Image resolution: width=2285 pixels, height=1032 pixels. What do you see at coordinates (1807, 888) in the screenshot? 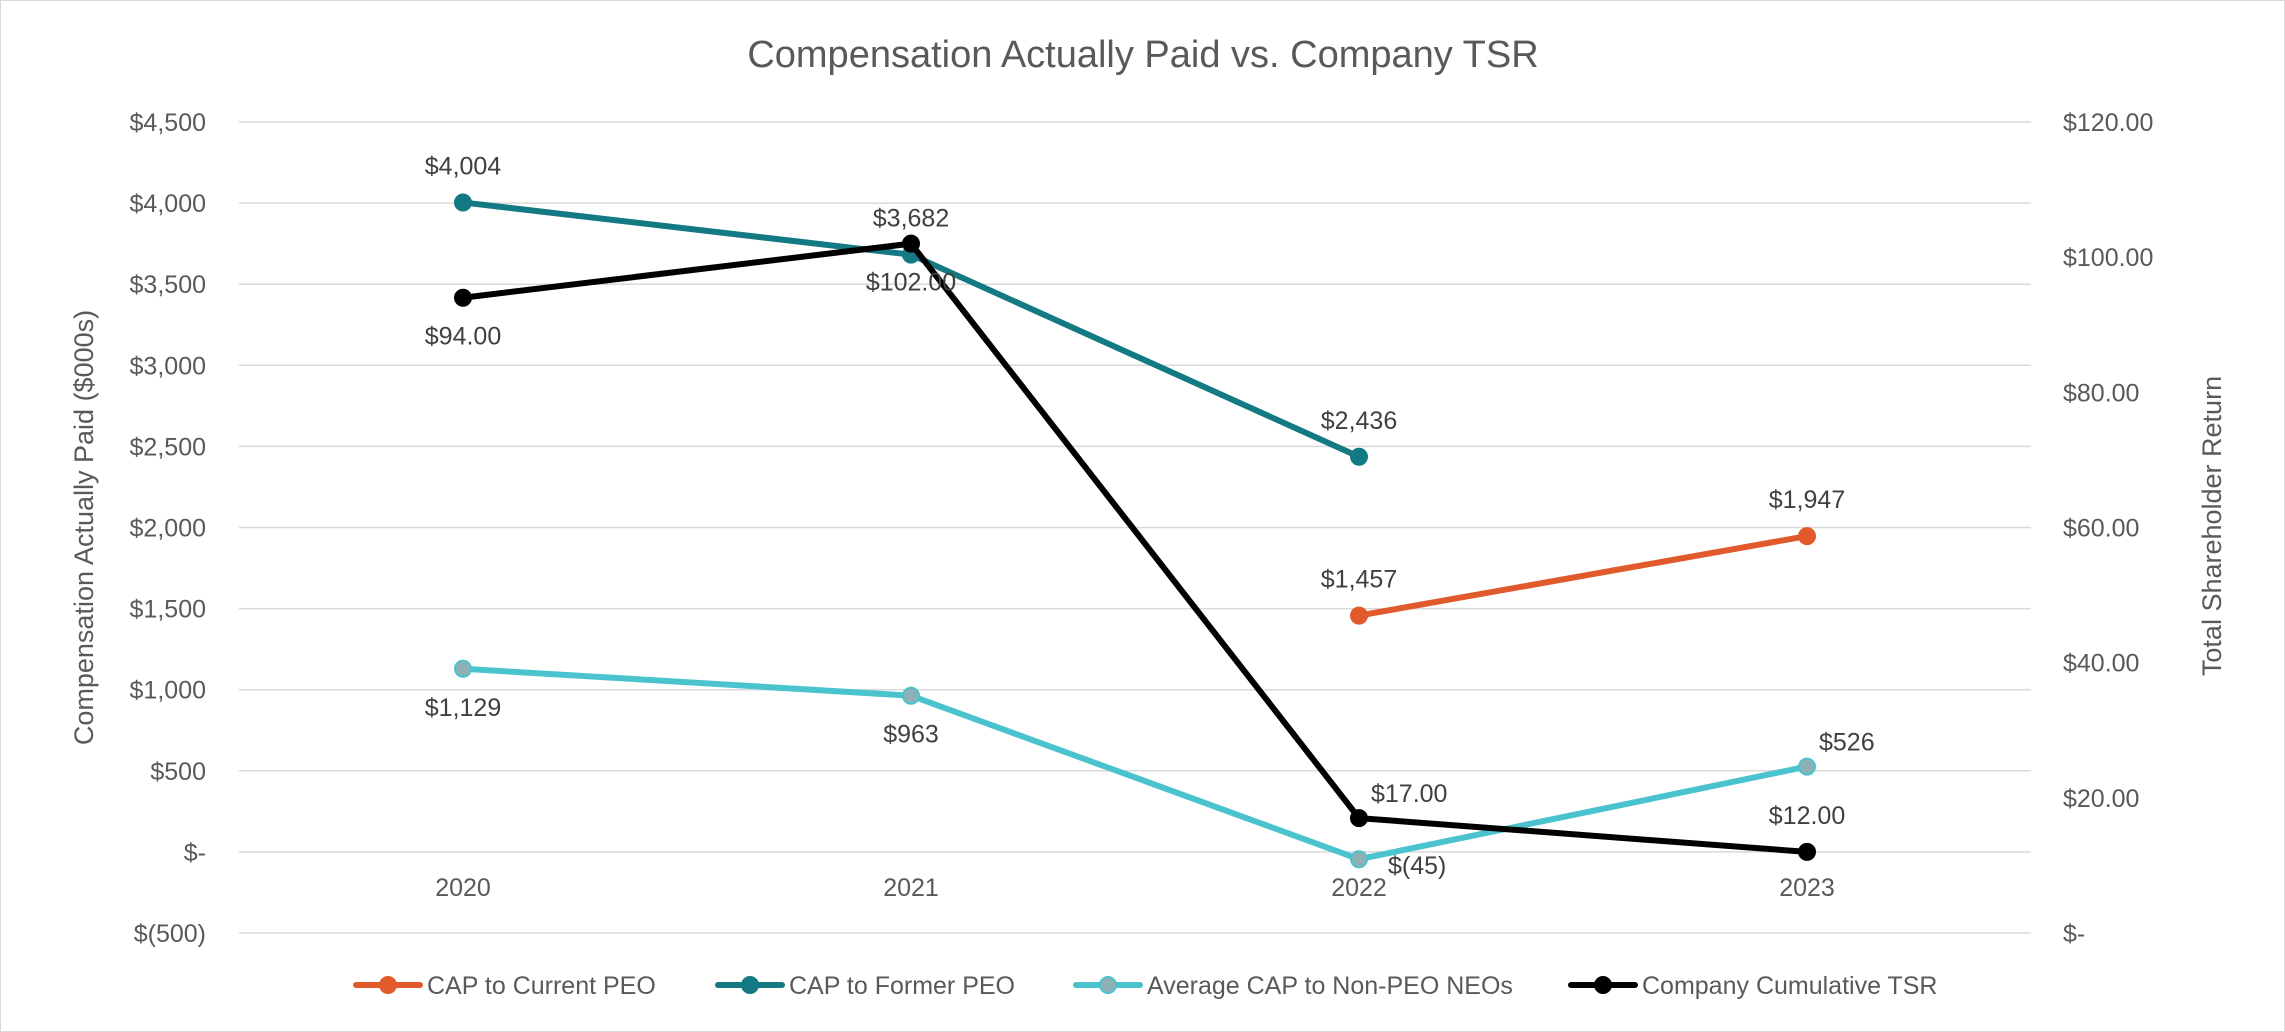
I see `x-tick-label: 2023` at bounding box center [1807, 888].